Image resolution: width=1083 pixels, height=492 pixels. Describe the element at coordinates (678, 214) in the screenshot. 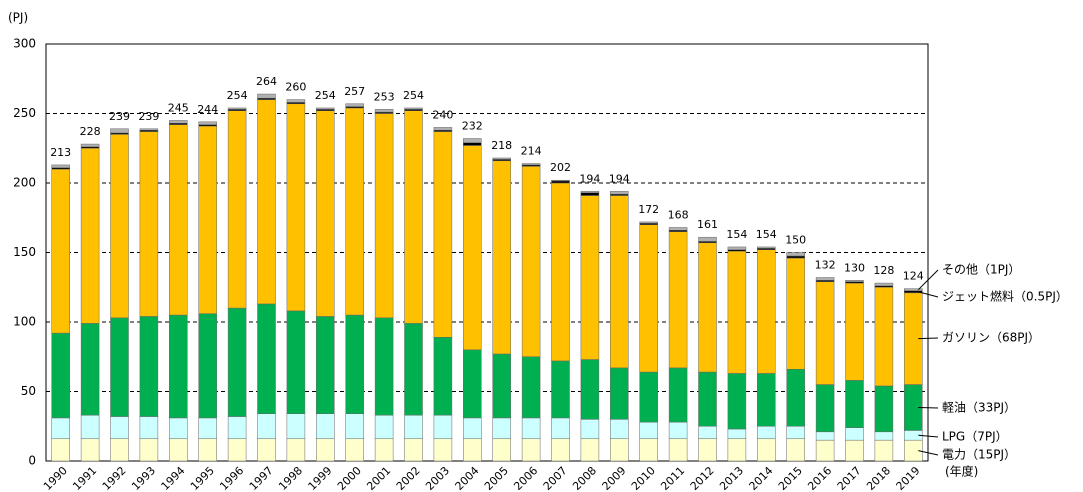

I see `total-label: 168` at that location.